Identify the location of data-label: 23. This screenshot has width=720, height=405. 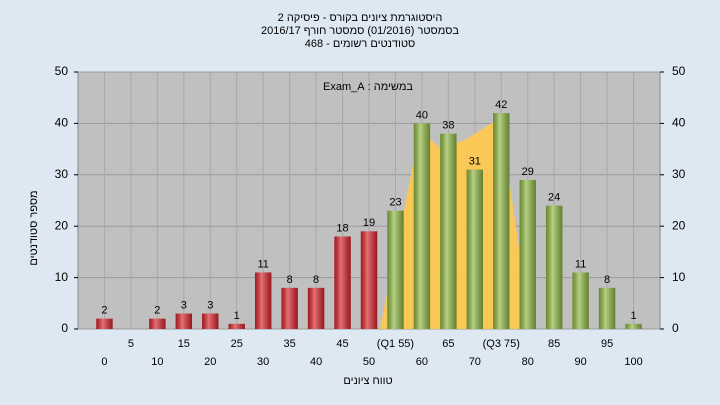
(395, 203).